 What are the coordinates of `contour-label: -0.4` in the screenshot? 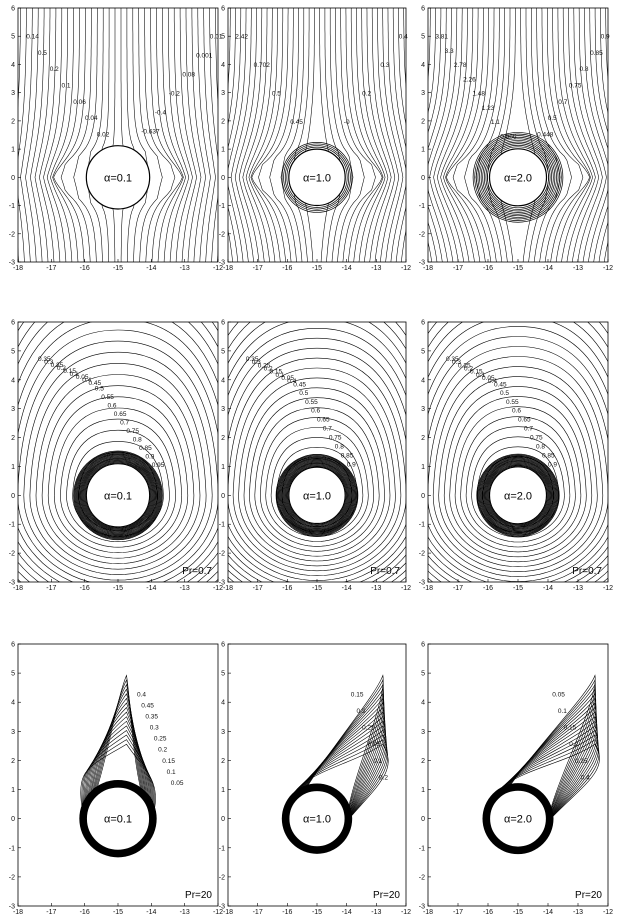 It's located at (161, 113).